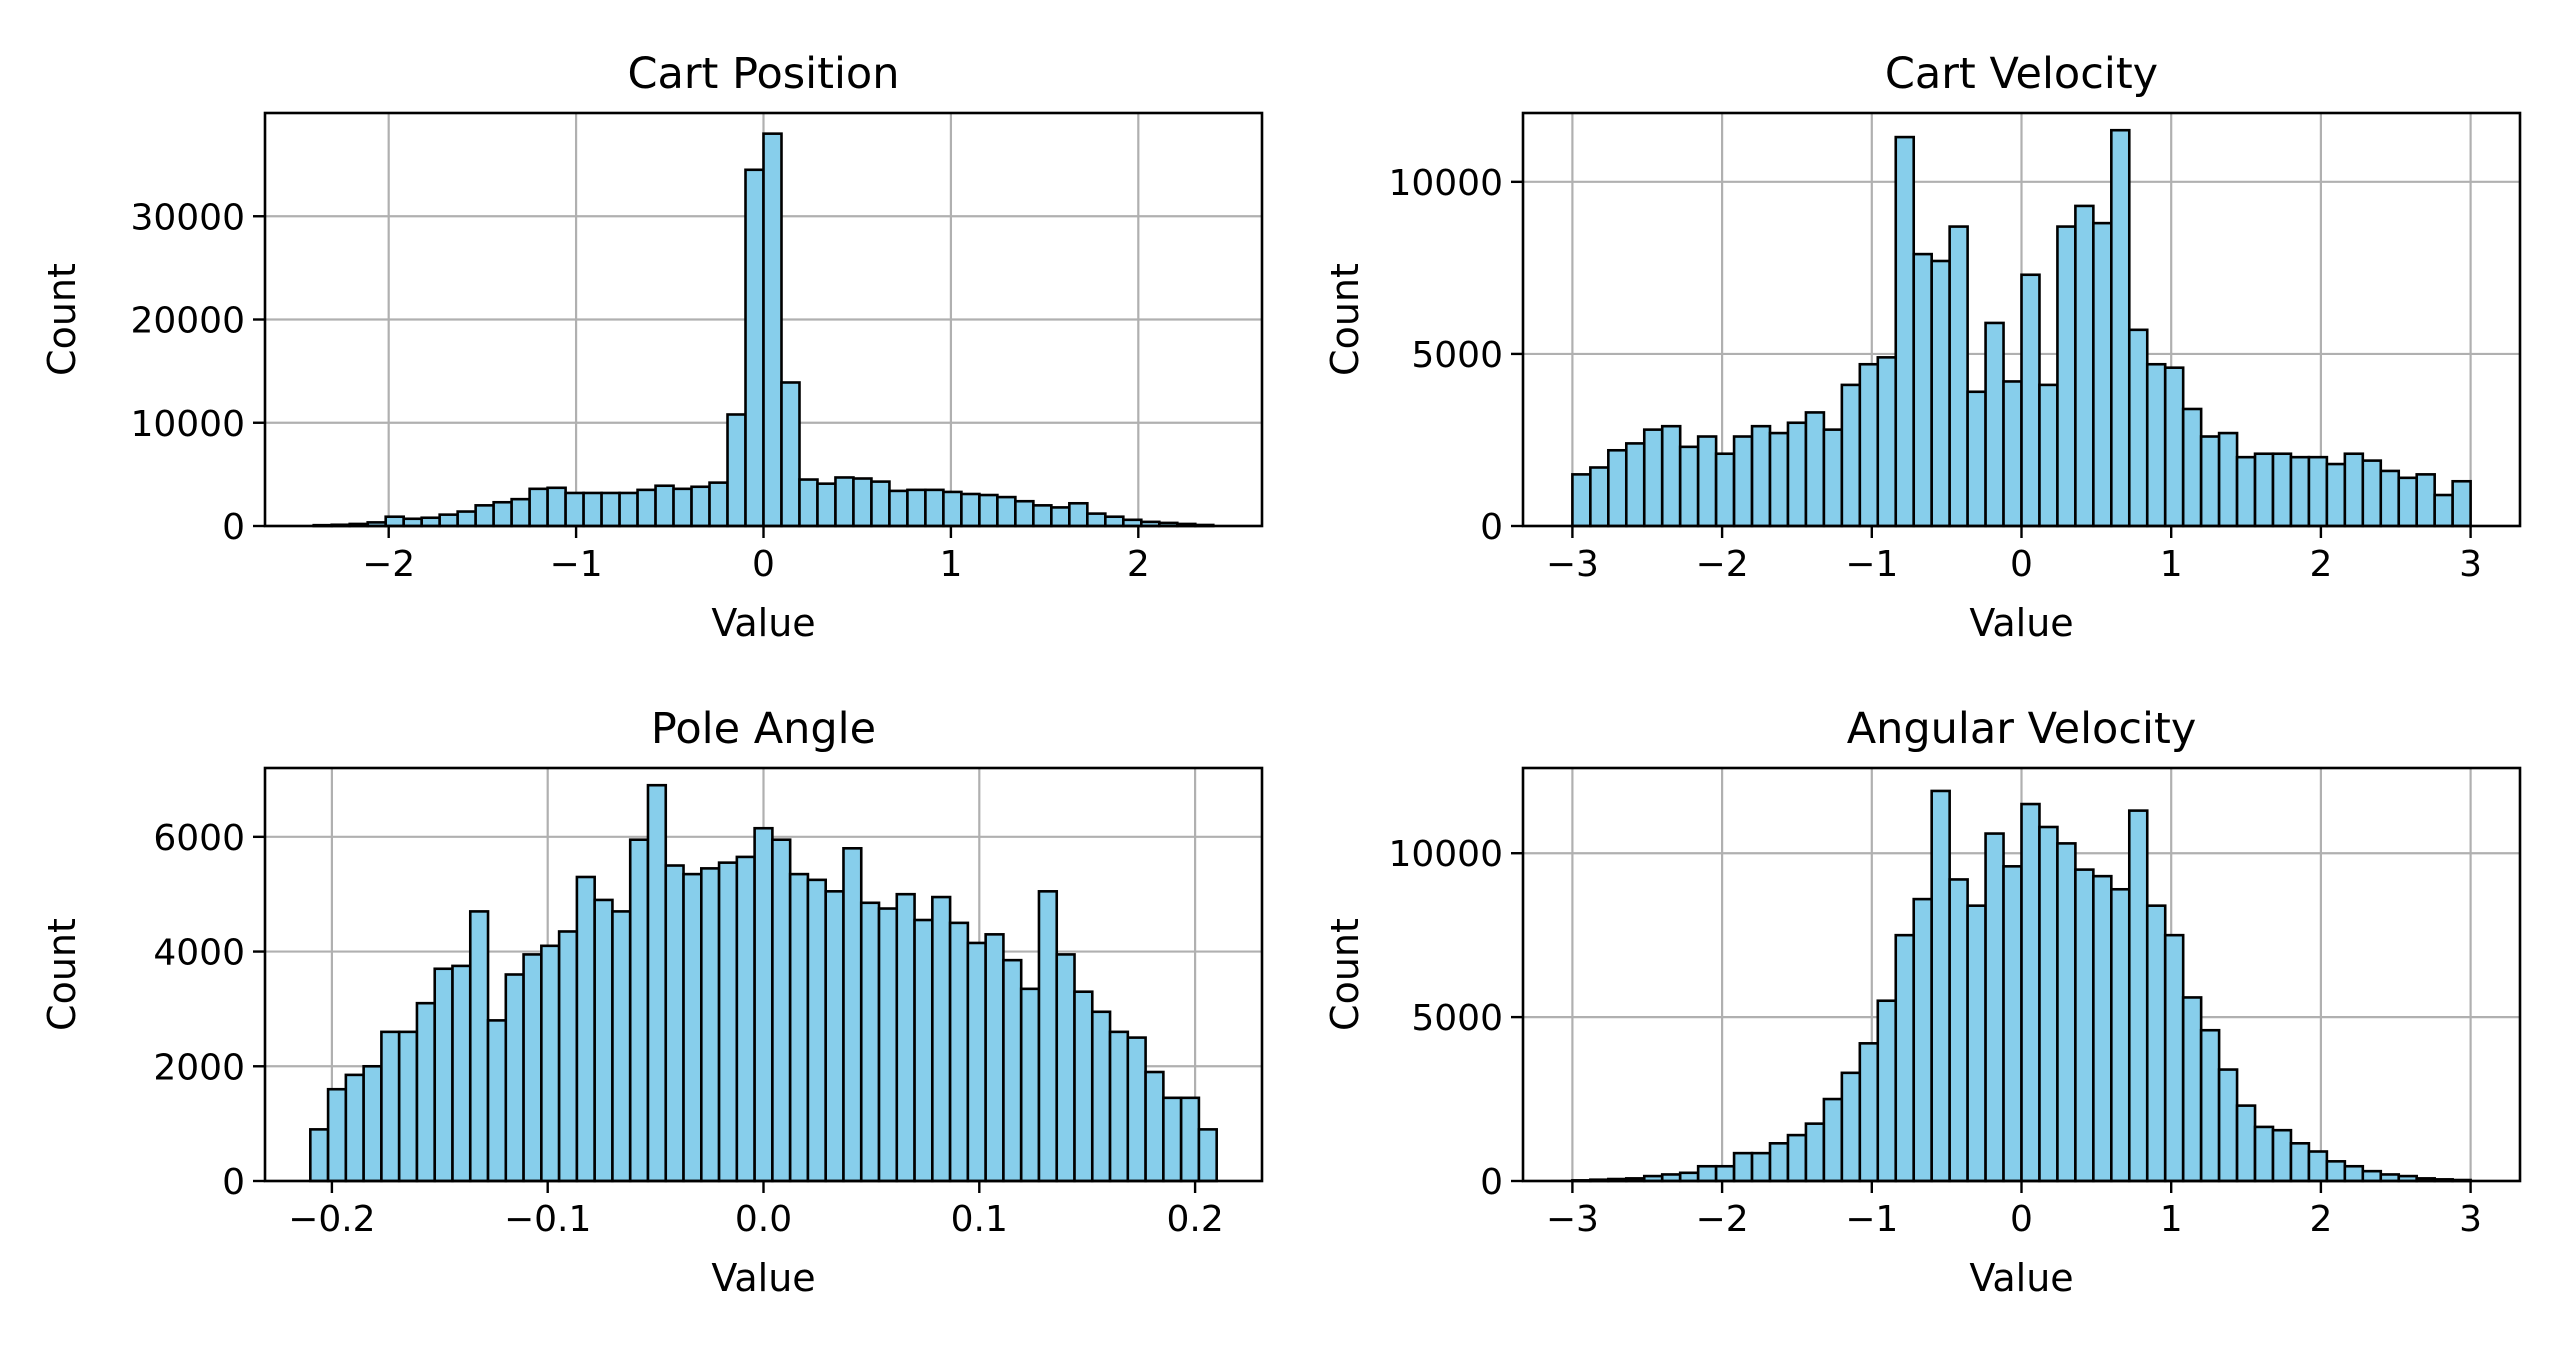 The width and height of the screenshot is (2550, 1350). Describe the element at coordinates (1445, 854) in the screenshot. I see `y-tick-label: 10000` at that location.